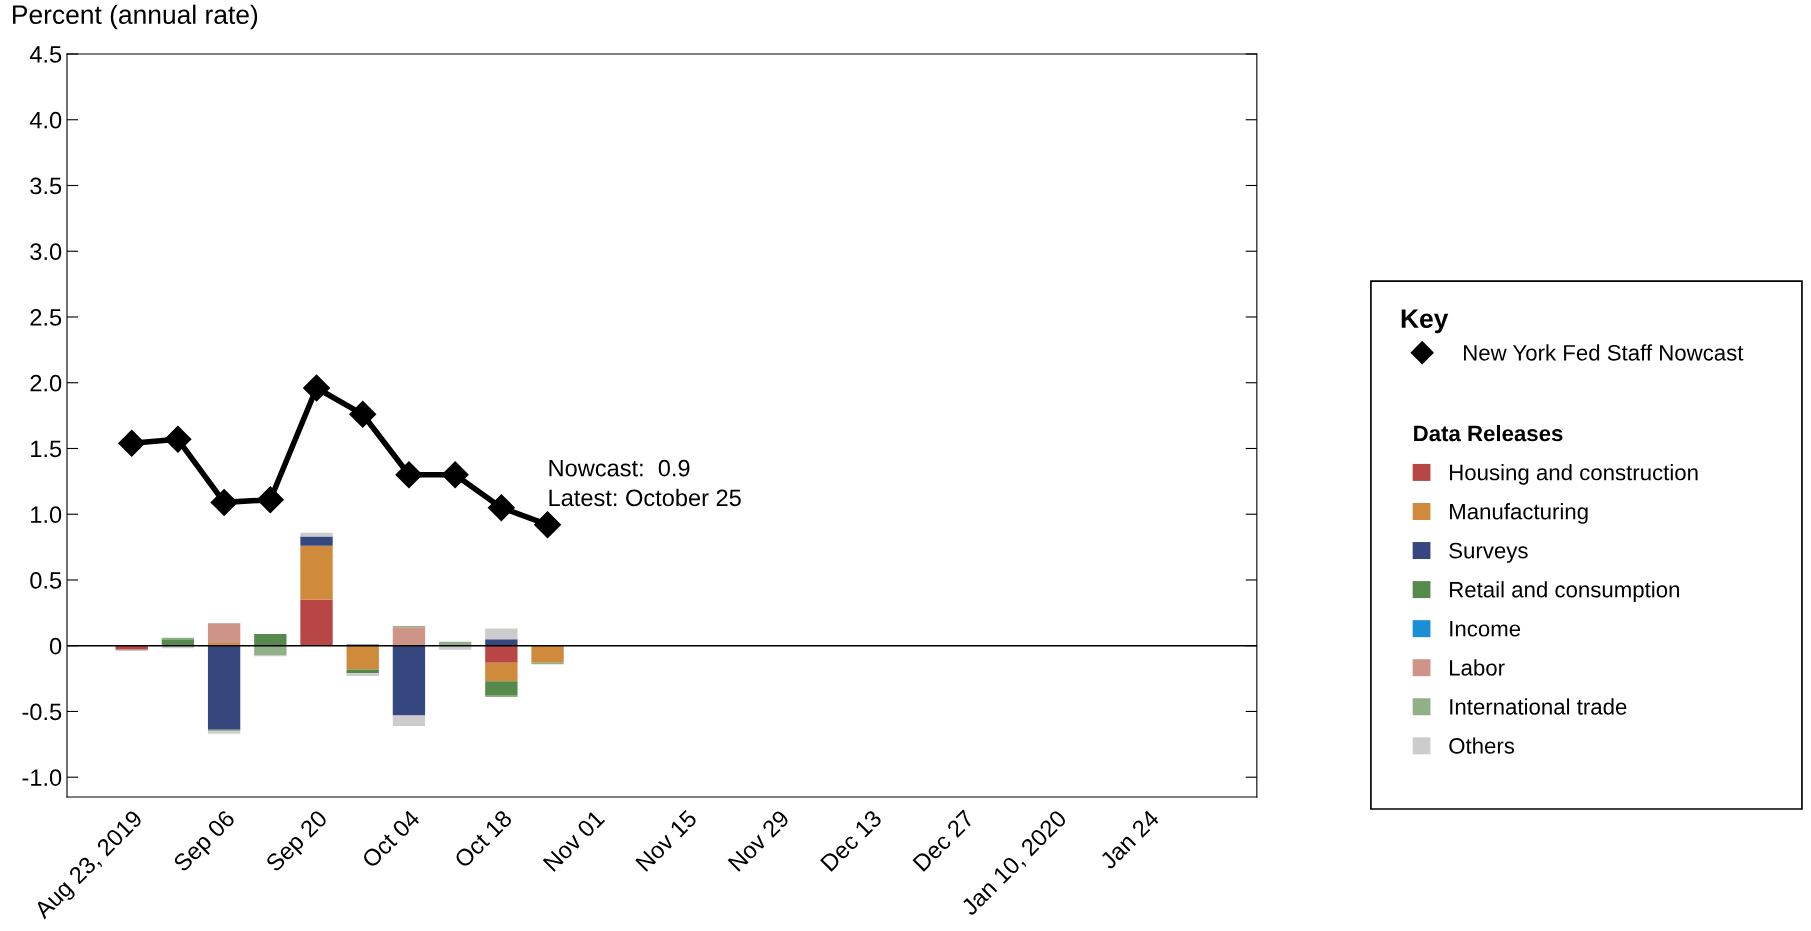 Image resolution: width=1811 pixels, height=931 pixels. Describe the element at coordinates (46, 580) in the screenshot. I see `y-tick-label: 0.5` at that location.